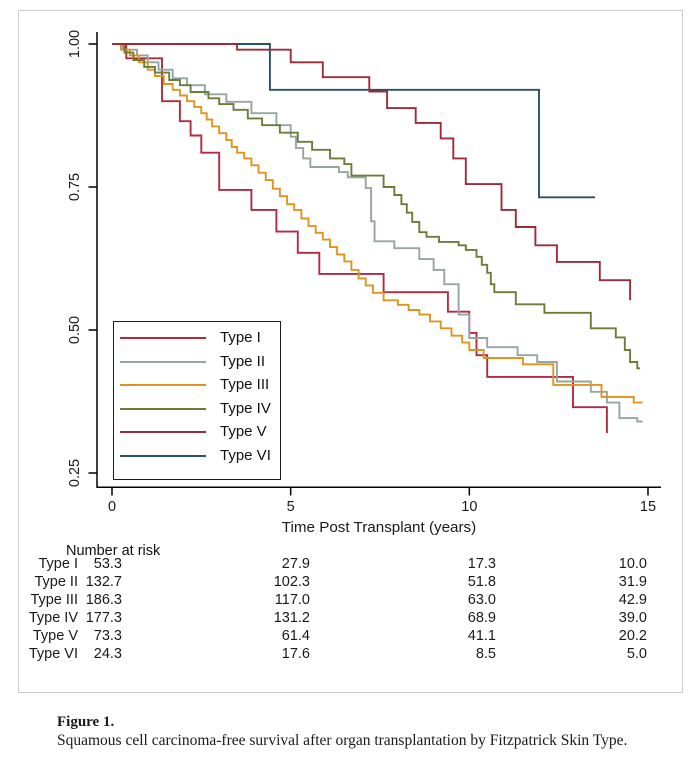 The width and height of the screenshot is (700, 762). What do you see at coordinates (55, 636) in the screenshot?
I see `risk-row-label: Type V` at bounding box center [55, 636].